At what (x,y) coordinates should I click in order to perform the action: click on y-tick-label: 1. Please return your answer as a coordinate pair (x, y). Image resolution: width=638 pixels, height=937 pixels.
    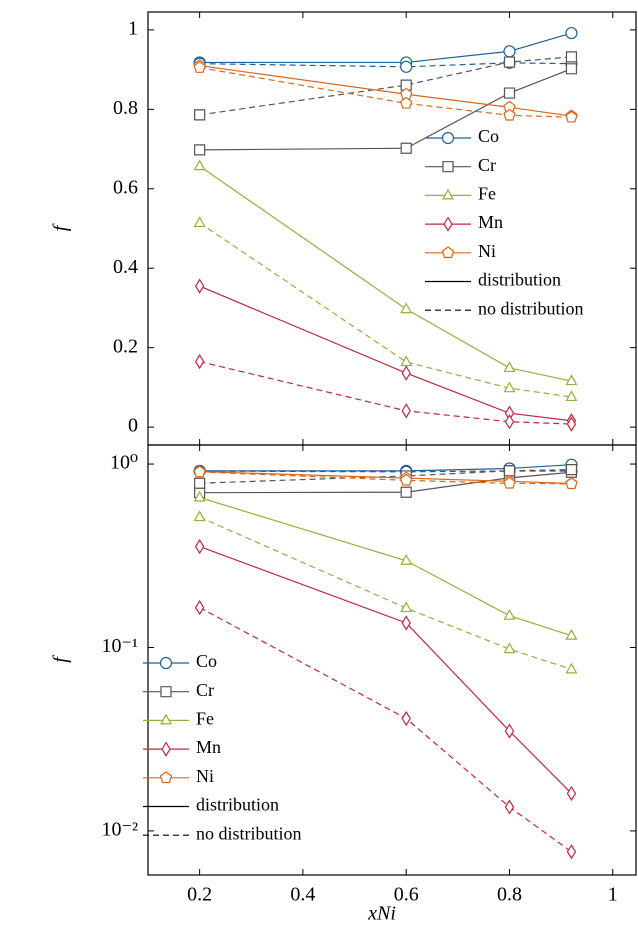
    Looking at the image, I should click on (133, 28).